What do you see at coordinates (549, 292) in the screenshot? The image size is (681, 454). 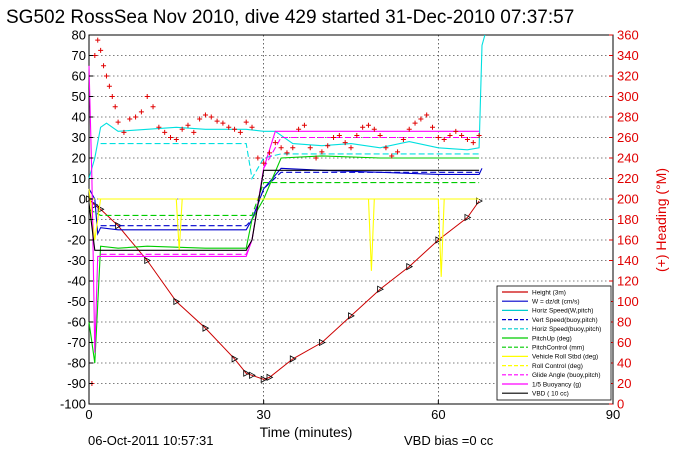 I see `legend-entry-label: Height (3m)` at bounding box center [549, 292].